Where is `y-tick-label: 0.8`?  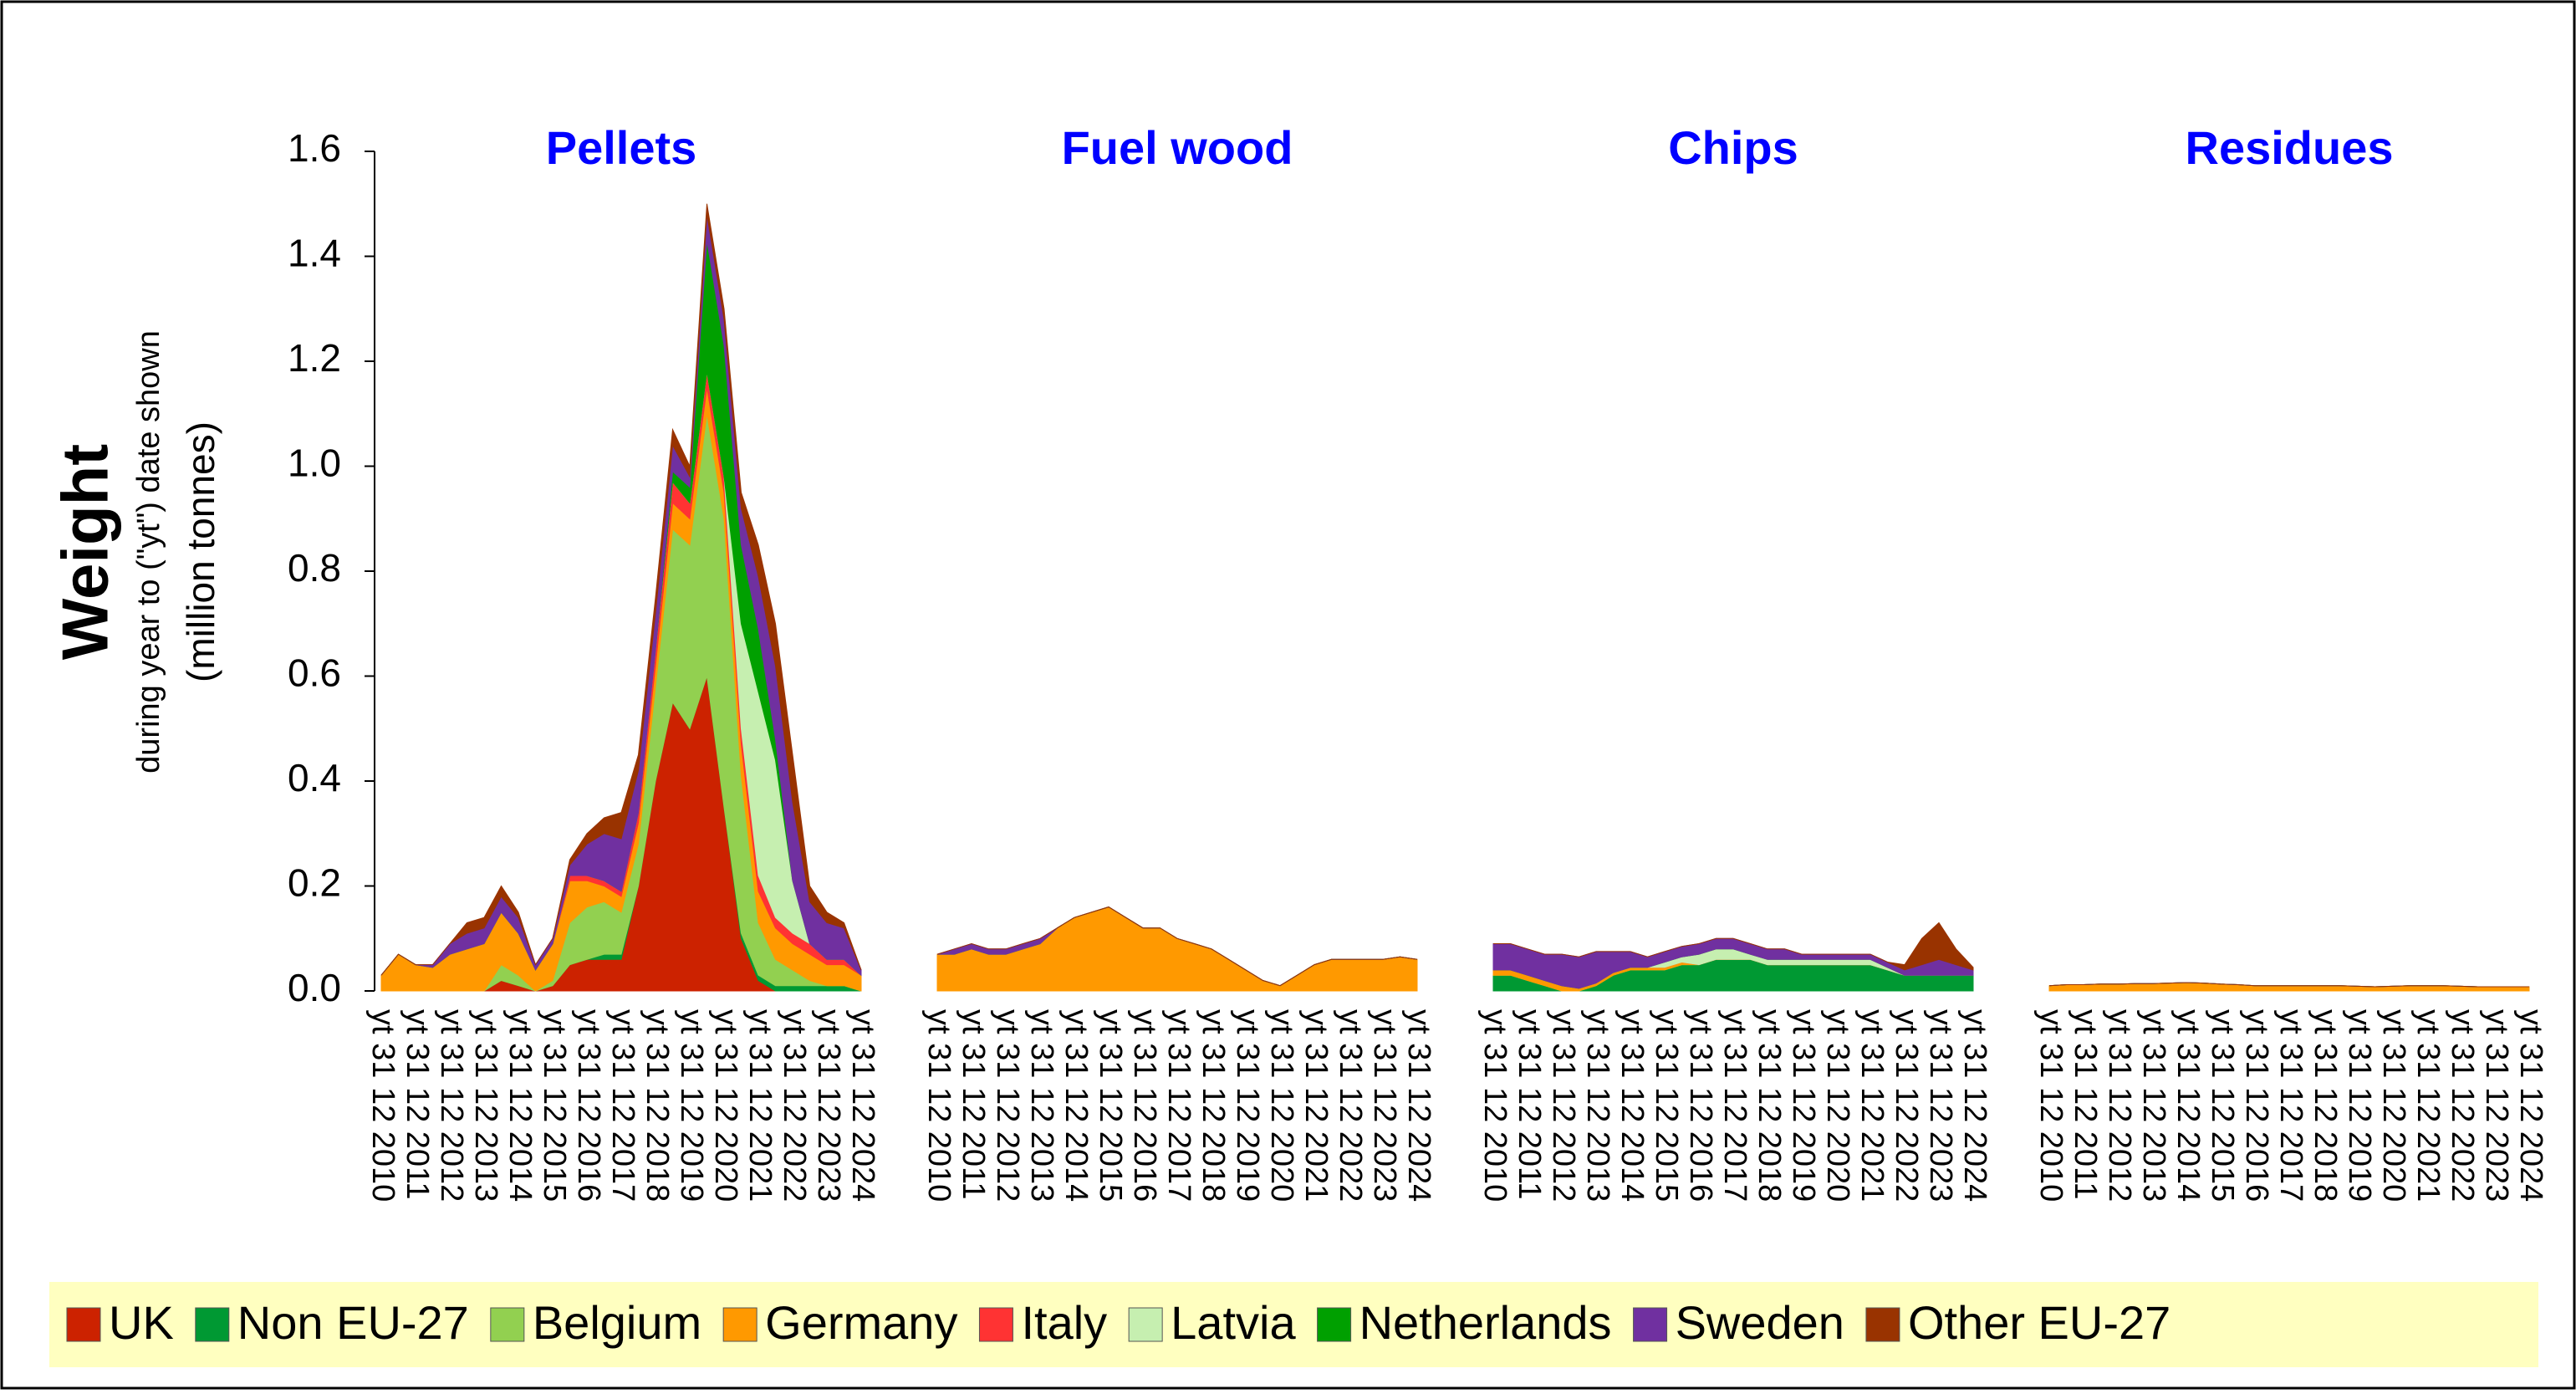 y-tick-label: 0.8 is located at coordinates (314, 568).